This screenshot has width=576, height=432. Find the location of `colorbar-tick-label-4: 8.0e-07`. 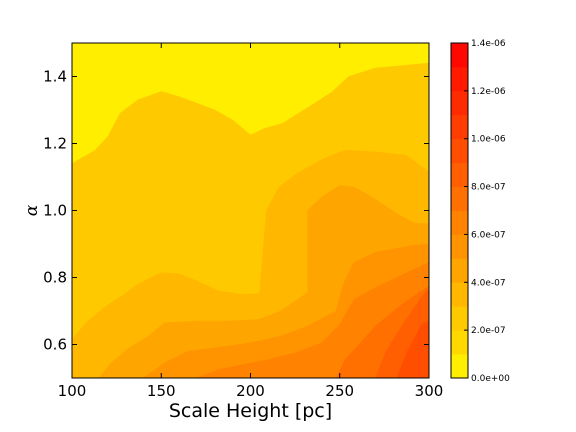

colorbar-tick-label-4: 8.0e-07 is located at coordinates (488, 188).